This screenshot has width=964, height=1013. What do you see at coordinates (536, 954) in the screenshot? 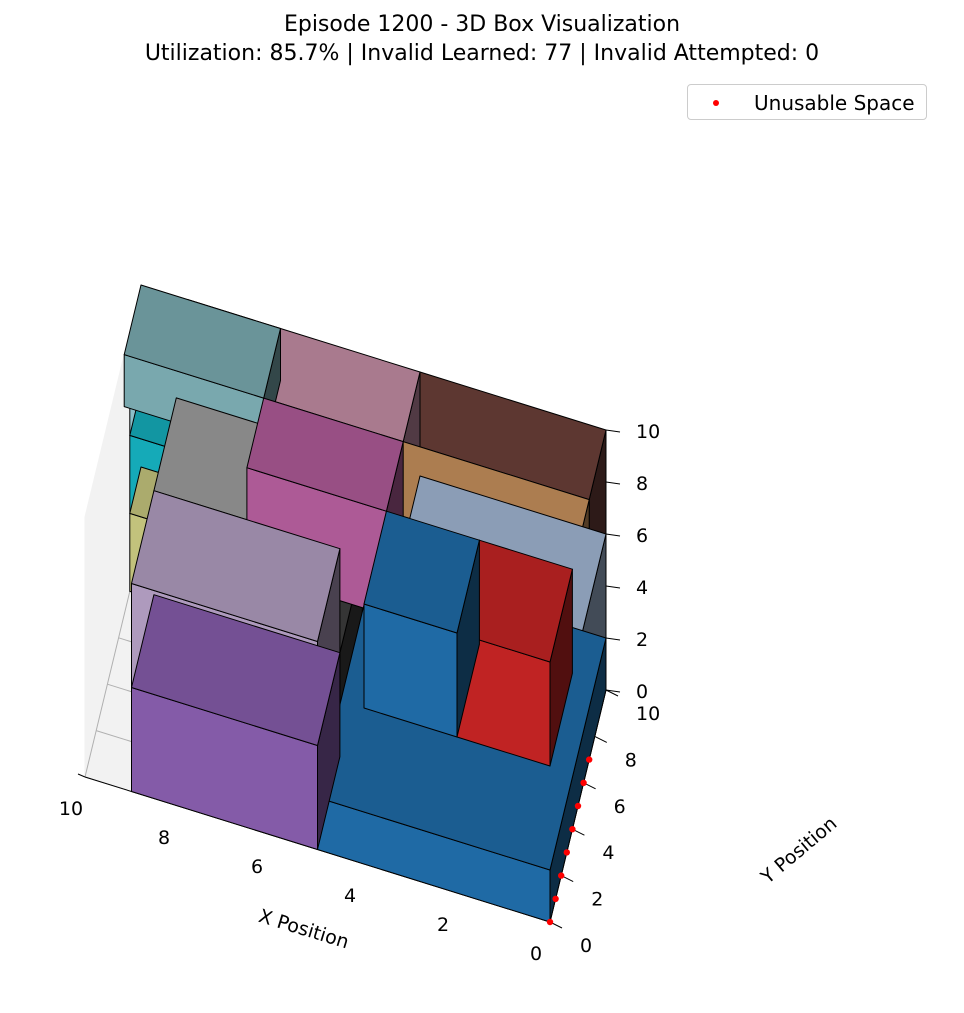
I see `x-tick-label: 0` at bounding box center [536, 954].